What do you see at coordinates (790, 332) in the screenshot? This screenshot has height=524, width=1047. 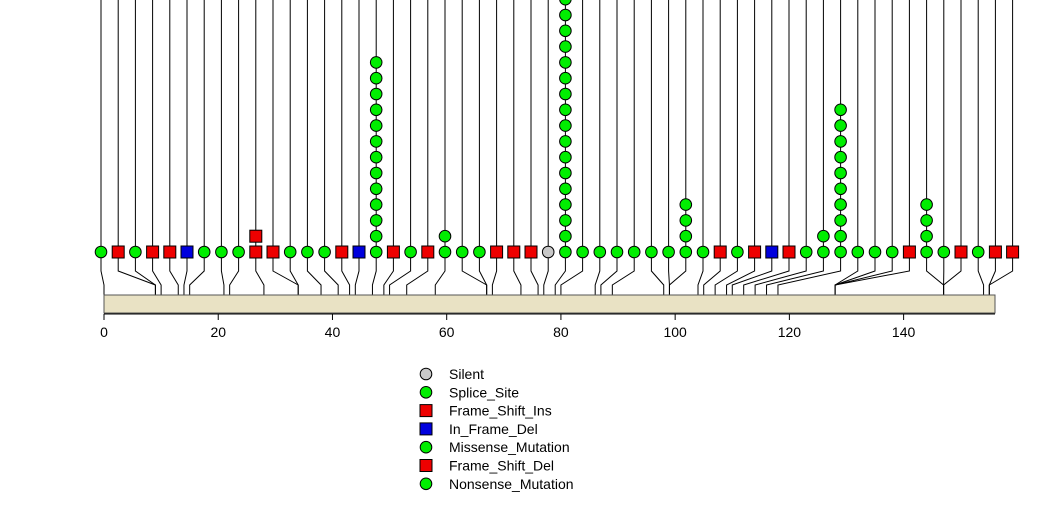 I see `x-tick-label-120: 120` at bounding box center [790, 332].